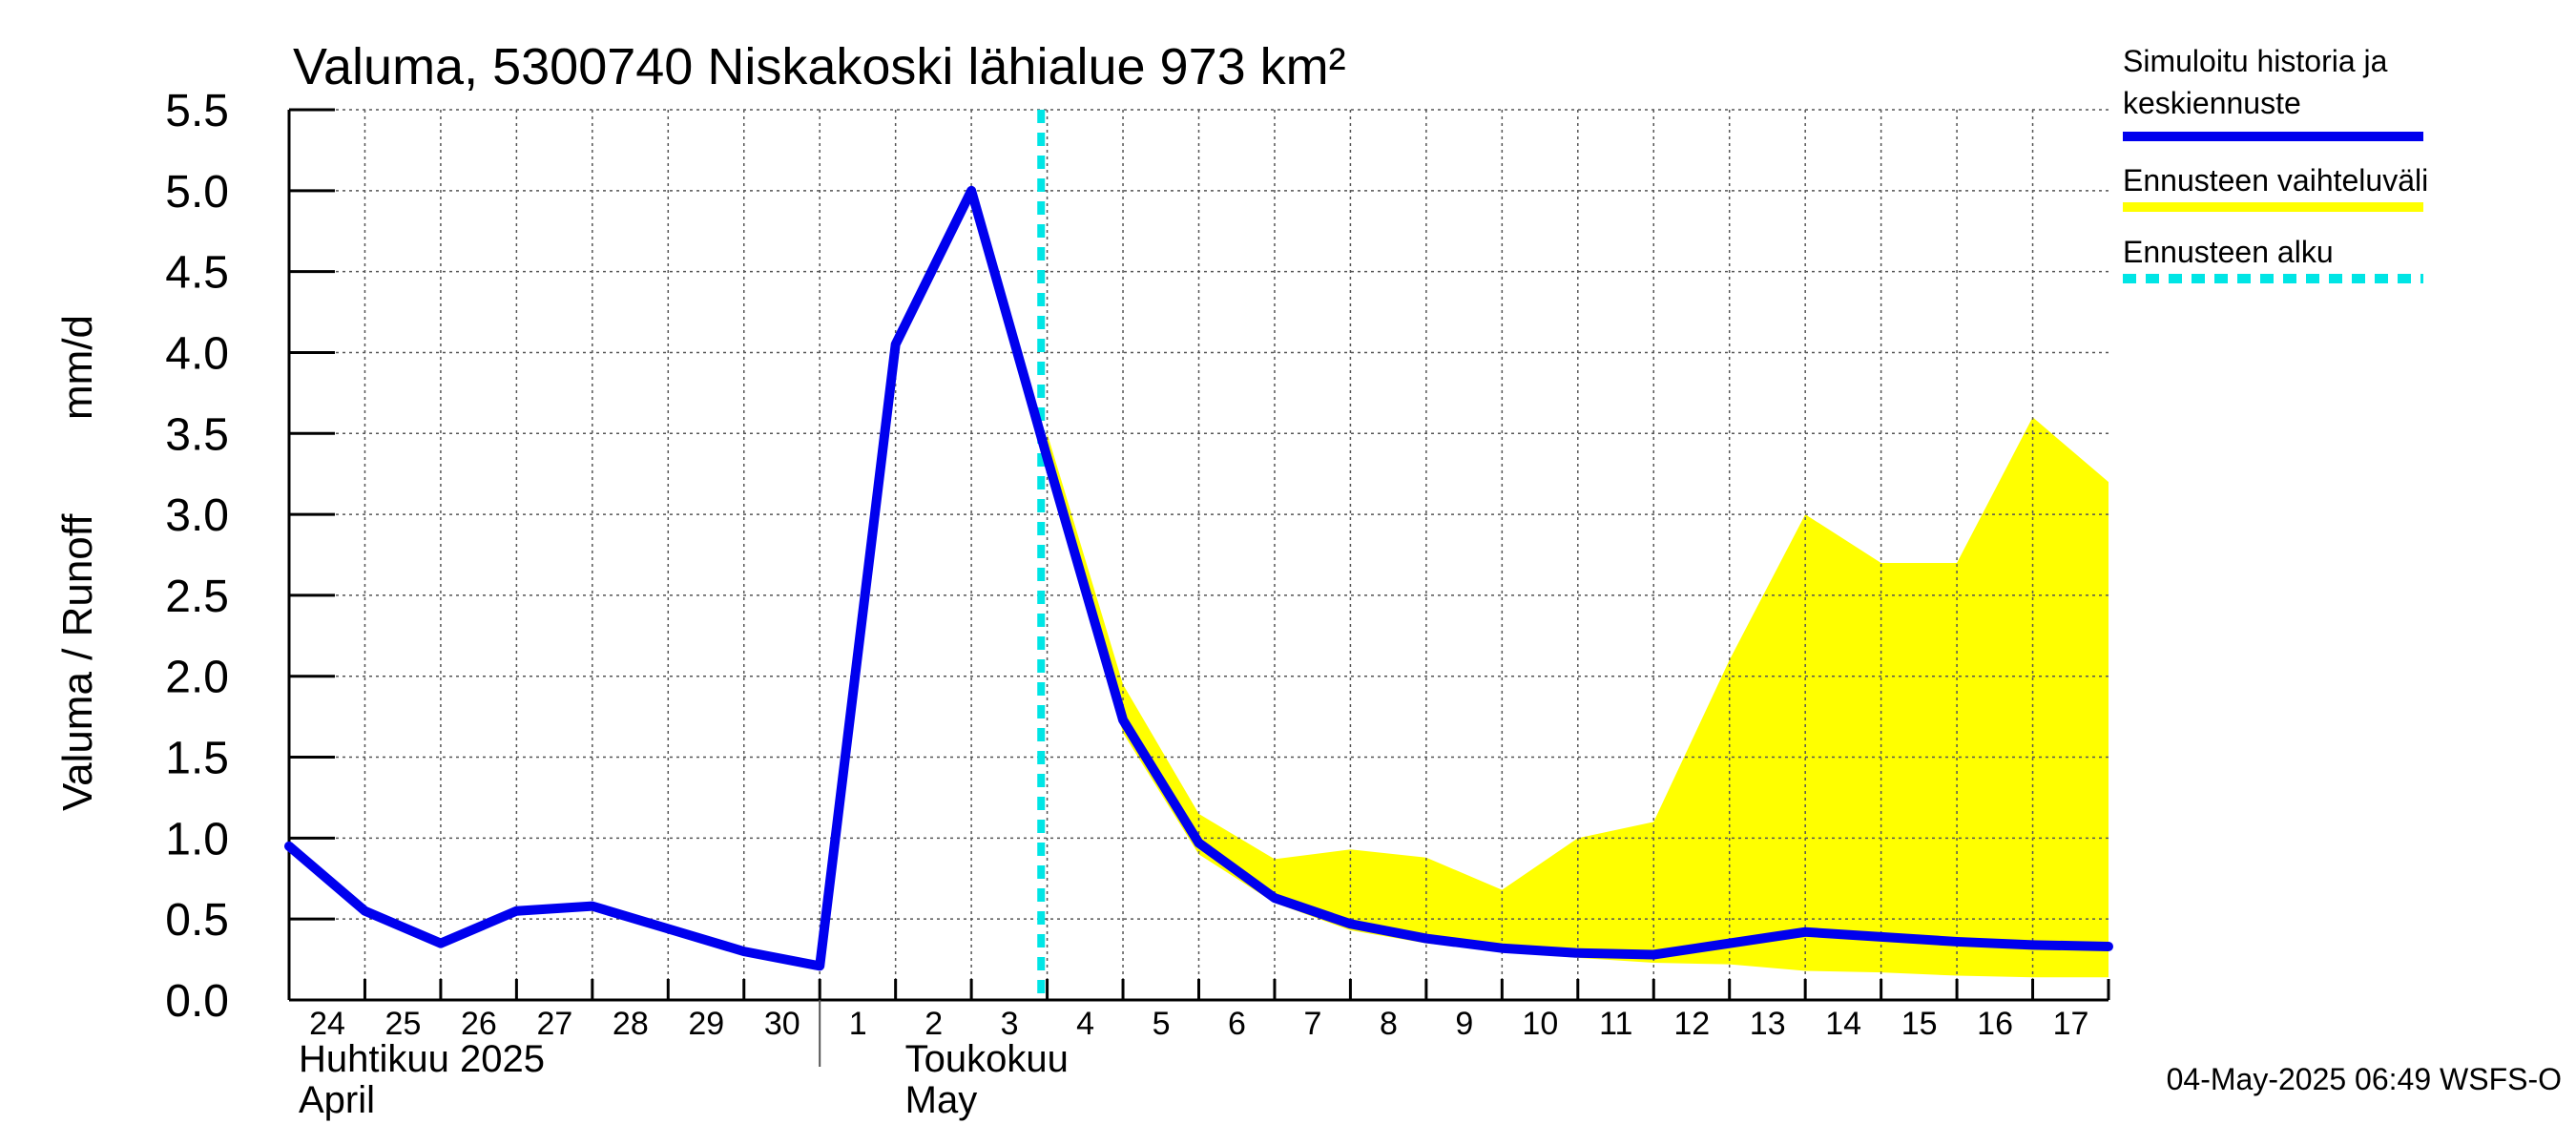  Describe the element at coordinates (197, 353) in the screenshot. I see `y-tick-label: 4.0` at that location.